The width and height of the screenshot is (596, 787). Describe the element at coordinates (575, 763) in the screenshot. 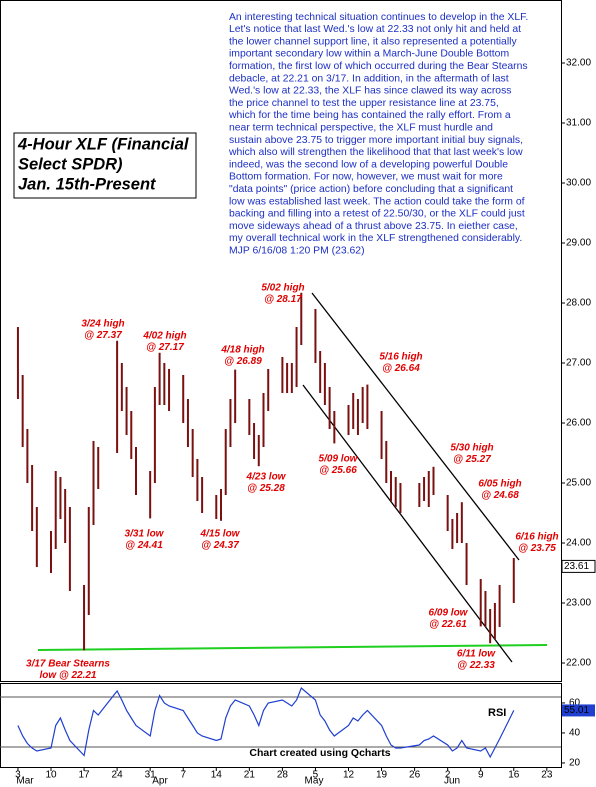

I see `y2-tick-label: 20` at that location.